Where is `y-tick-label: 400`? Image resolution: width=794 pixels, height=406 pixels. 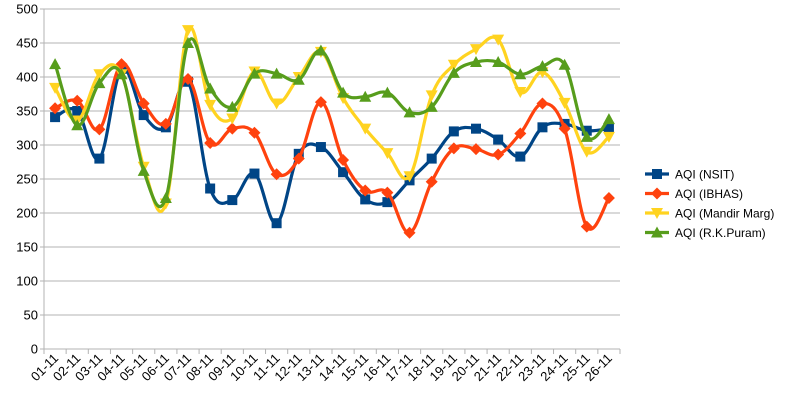 y-tick-label: 400 is located at coordinates (27, 77).